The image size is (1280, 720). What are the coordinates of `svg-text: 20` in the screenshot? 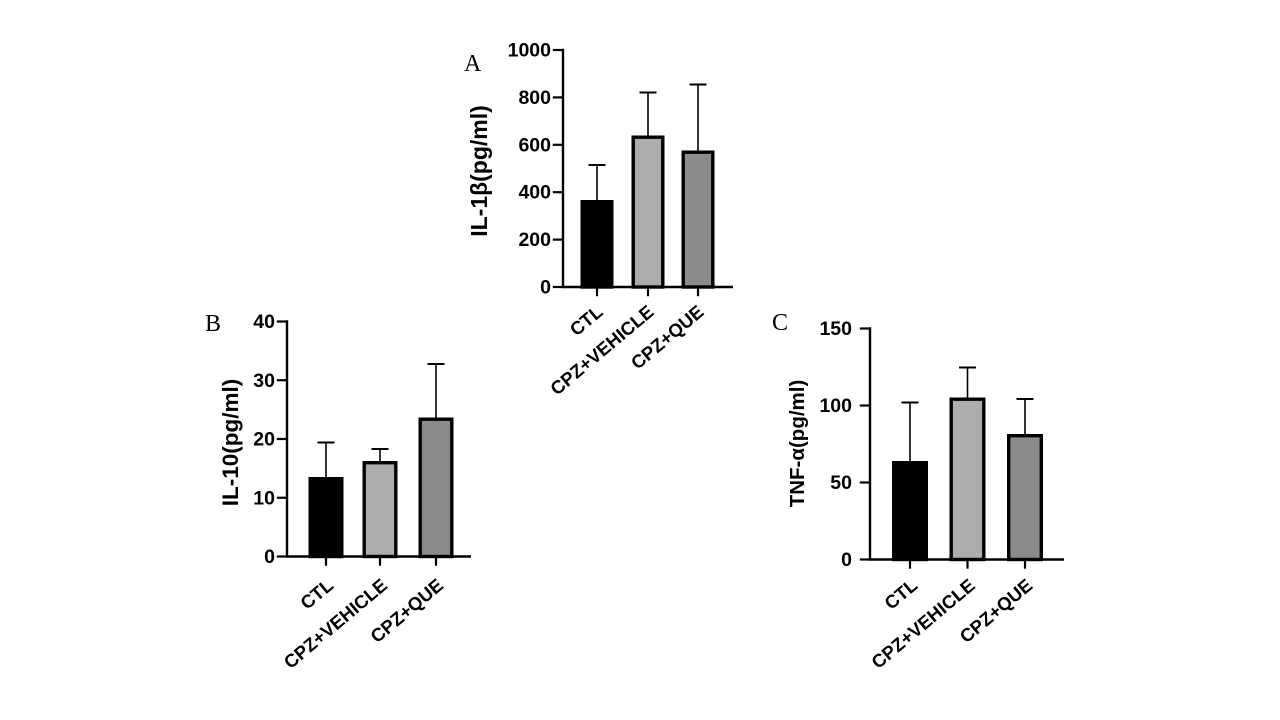 It's located at (264, 440).